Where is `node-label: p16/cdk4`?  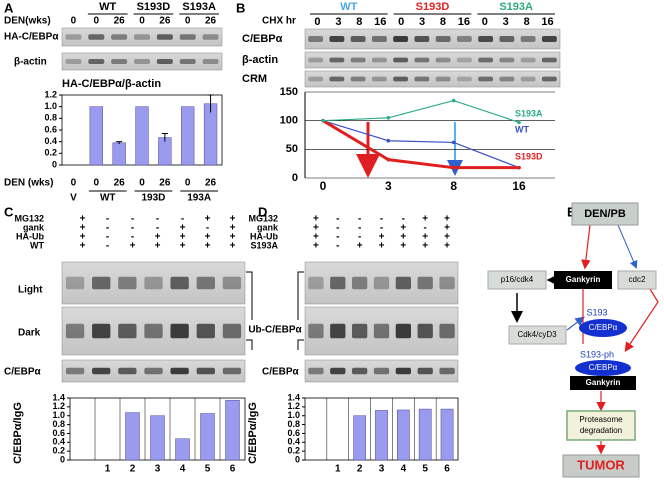 node-label: p16/cdk4 is located at coordinates (517, 279).